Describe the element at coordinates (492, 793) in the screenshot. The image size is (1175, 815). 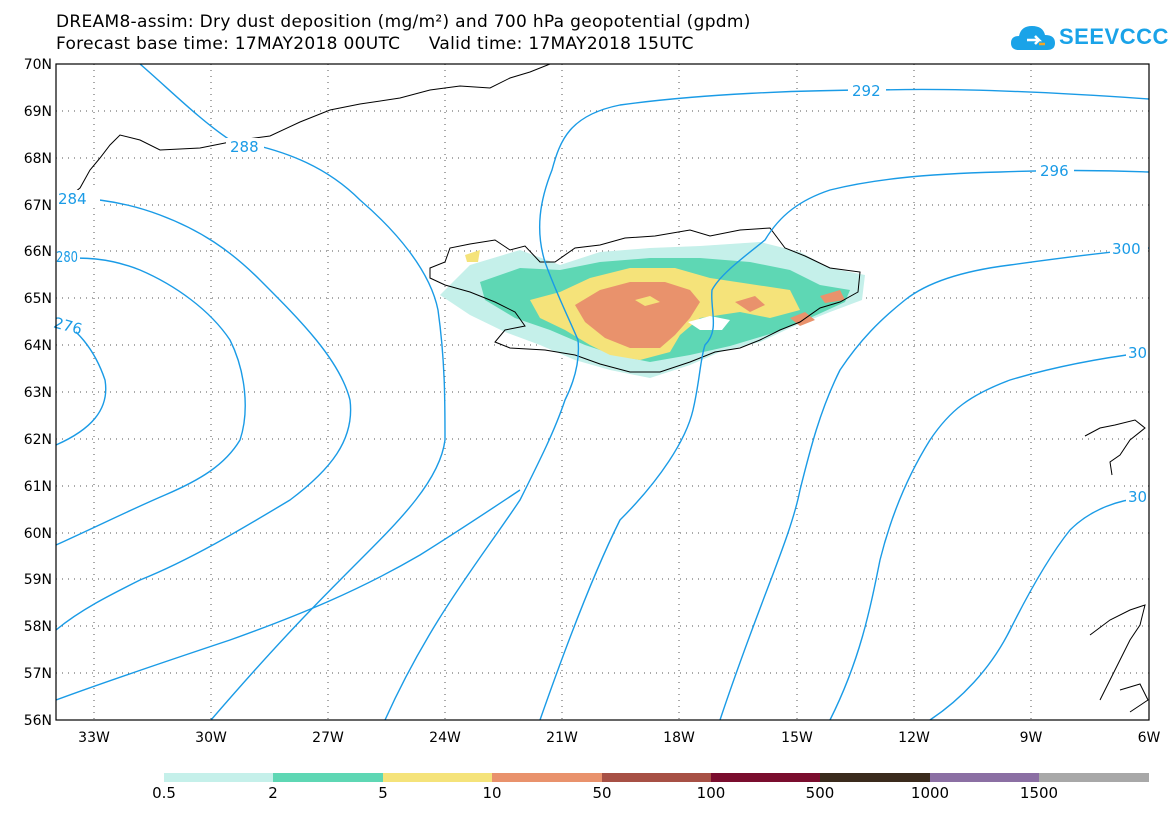
I see `legend-label: 10` at that location.